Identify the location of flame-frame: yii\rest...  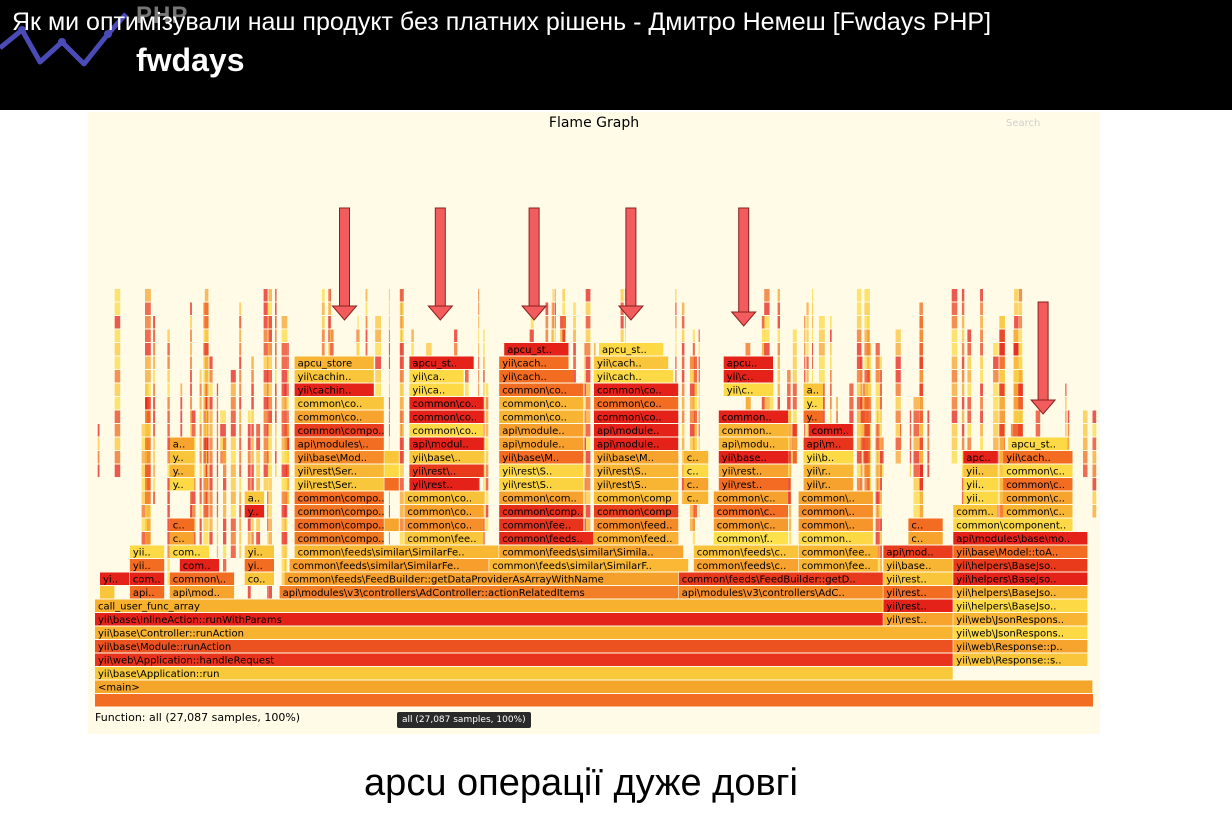
(753, 471).